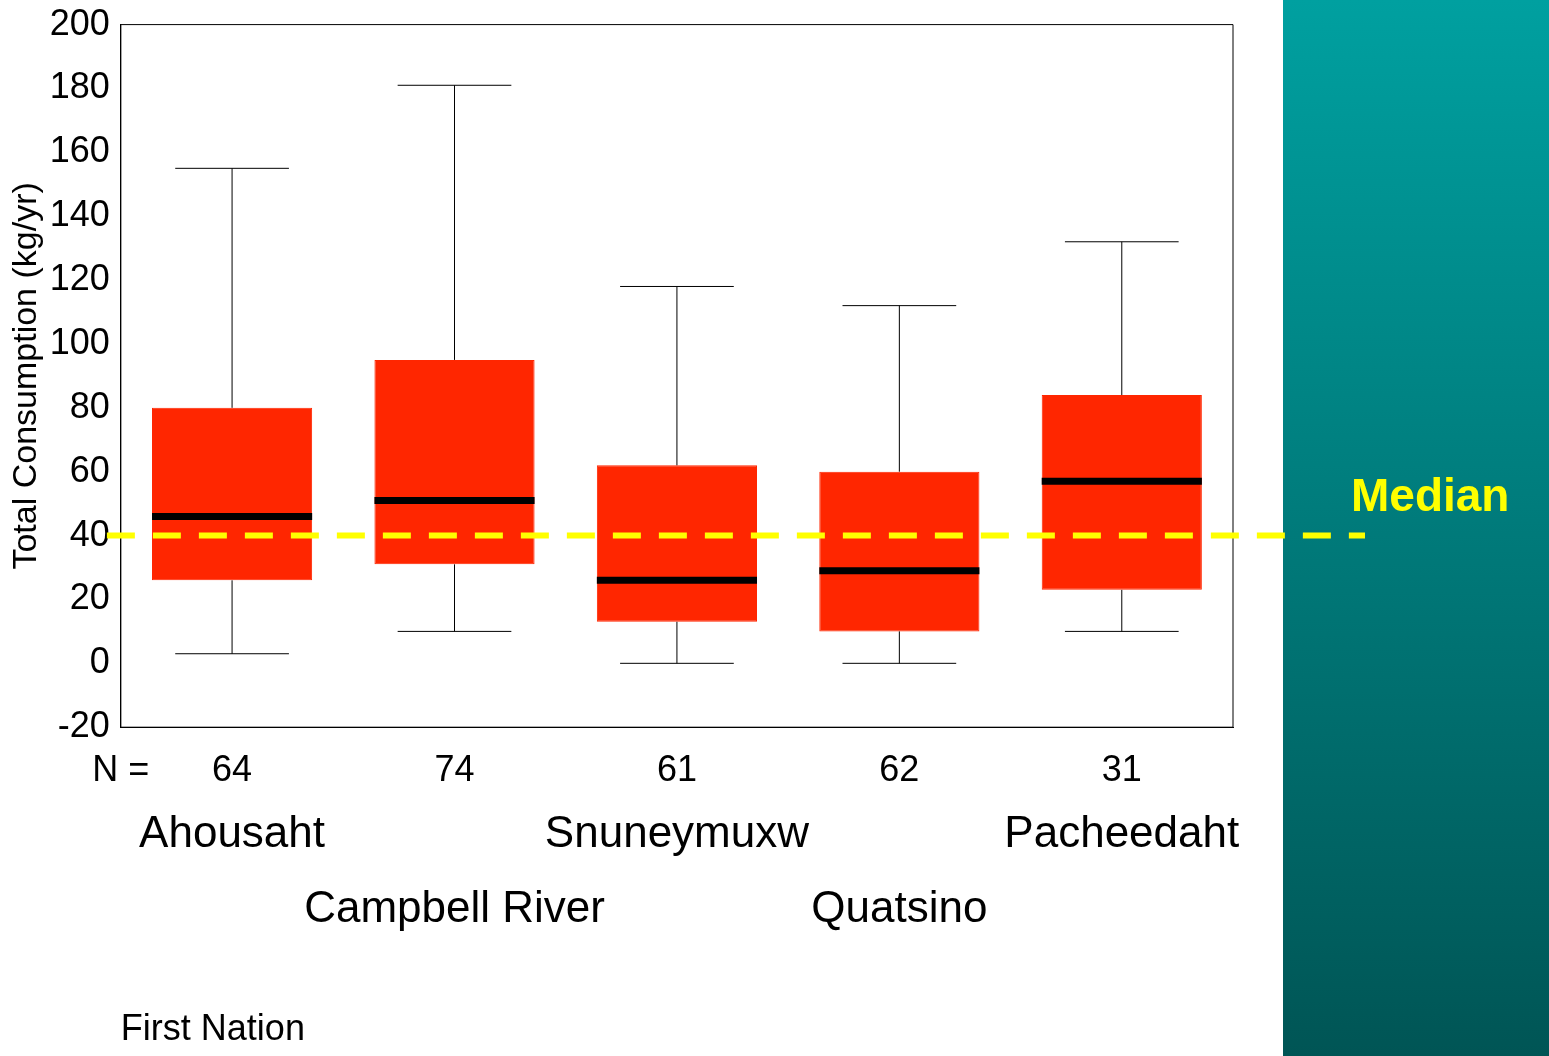  What do you see at coordinates (232, 831) in the screenshot?
I see `x-tick-label: Ahousaht` at bounding box center [232, 831].